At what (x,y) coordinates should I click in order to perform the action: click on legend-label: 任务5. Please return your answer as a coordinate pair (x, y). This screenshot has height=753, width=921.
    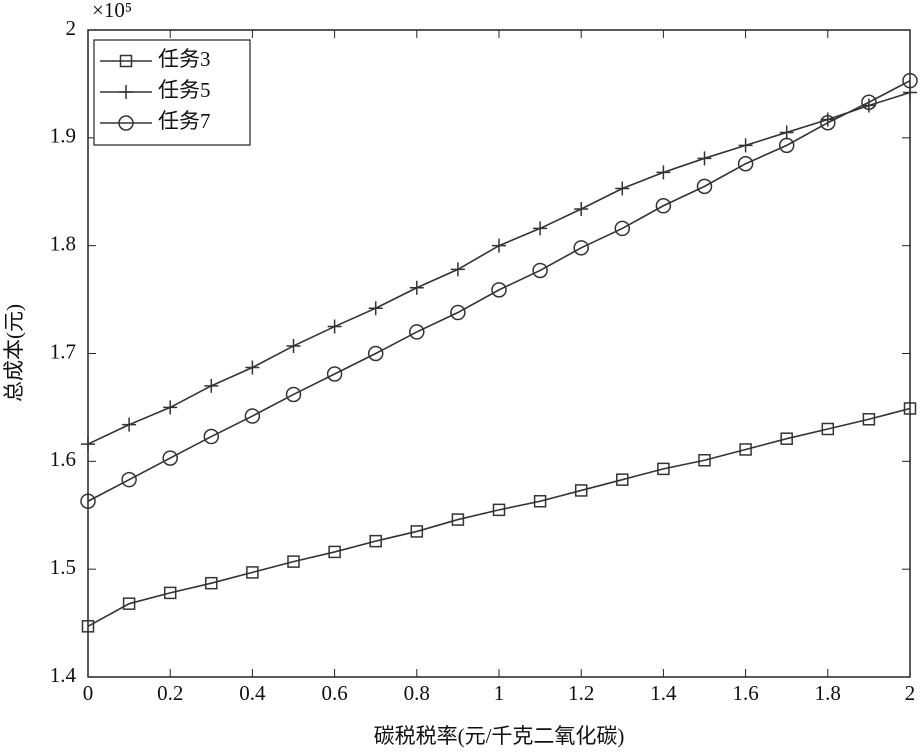
    Looking at the image, I should click on (184, 90).